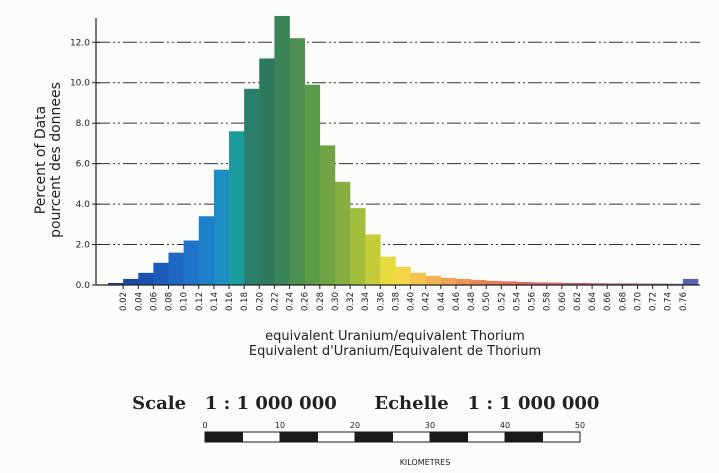 The width and height of the screenshot is (719, 473). What do you see at coordinates (442, 301) in the screenshot?
I see `x-tick-label: 0.44` at bounding box center [442, 301].